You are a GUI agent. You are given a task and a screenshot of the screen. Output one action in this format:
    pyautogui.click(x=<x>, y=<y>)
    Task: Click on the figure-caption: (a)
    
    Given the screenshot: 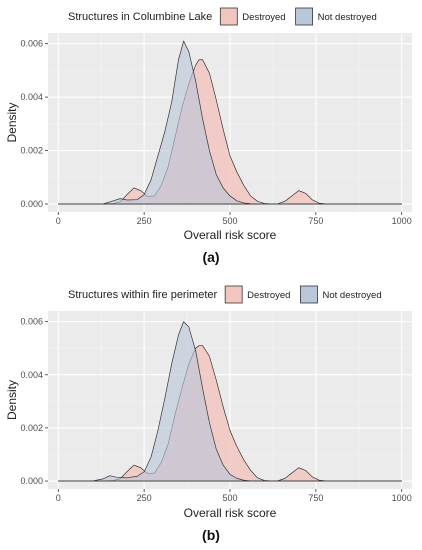 What is the action you would take?
    pyautogui.click(x=210, y=257)
    